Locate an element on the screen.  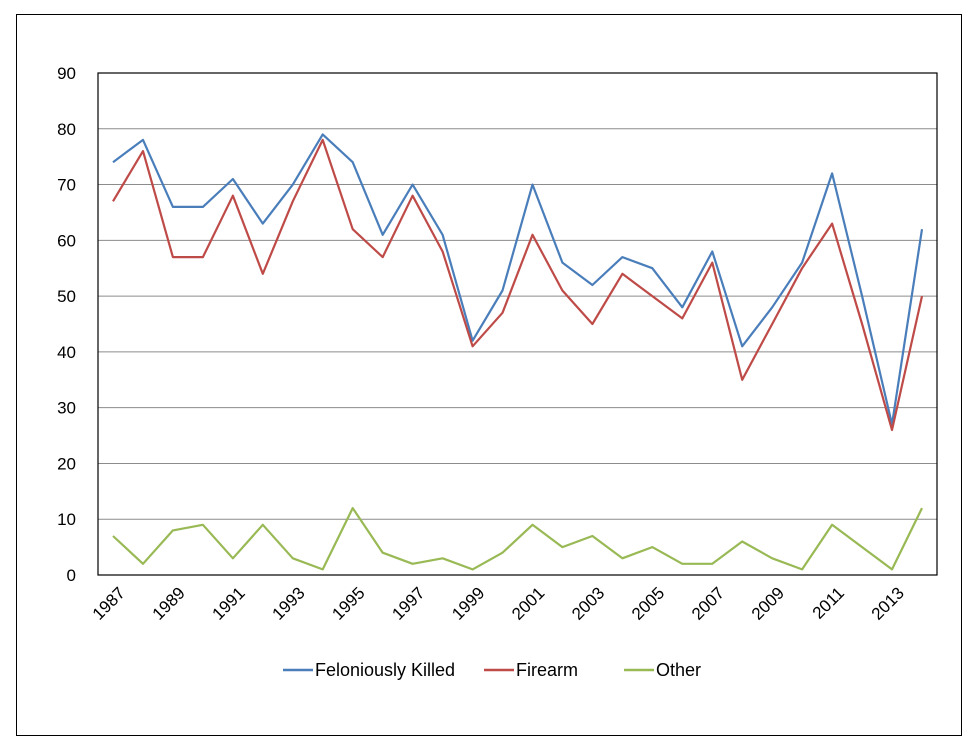
x-tick-label: 2005 is located at coordinates (648, 603).